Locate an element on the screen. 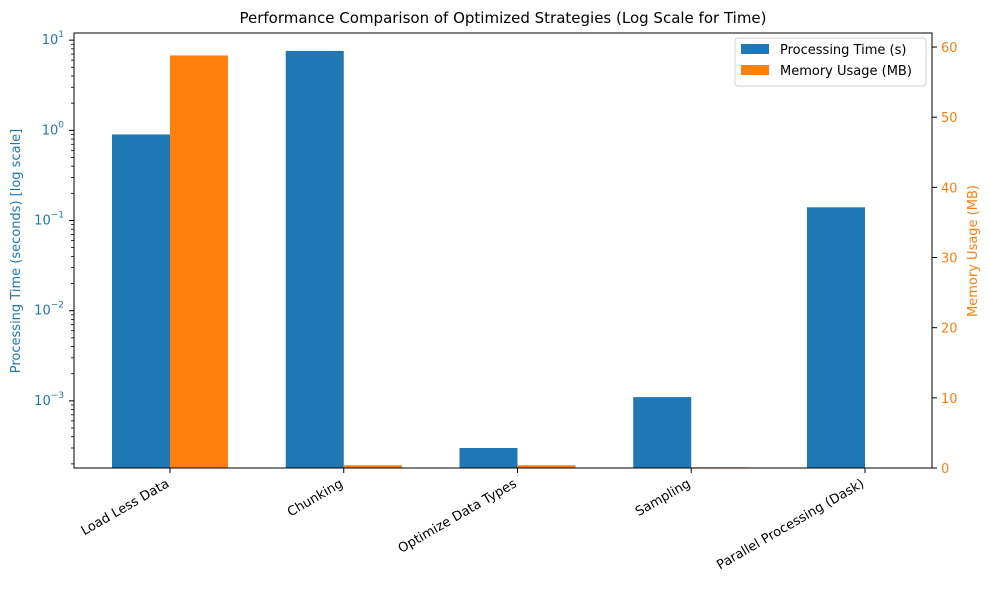 The width and height of the screenshot is (990, 590). right-tick-label-2: 20 is located at coordinates (949, 329).